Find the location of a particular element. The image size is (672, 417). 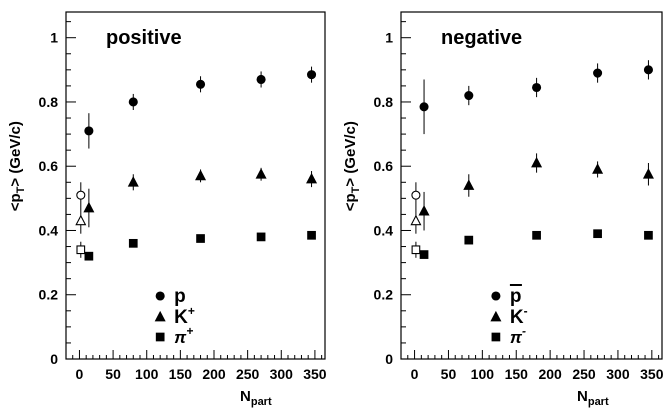

x-axis-title: Npart is located at coordinates (256, 398).